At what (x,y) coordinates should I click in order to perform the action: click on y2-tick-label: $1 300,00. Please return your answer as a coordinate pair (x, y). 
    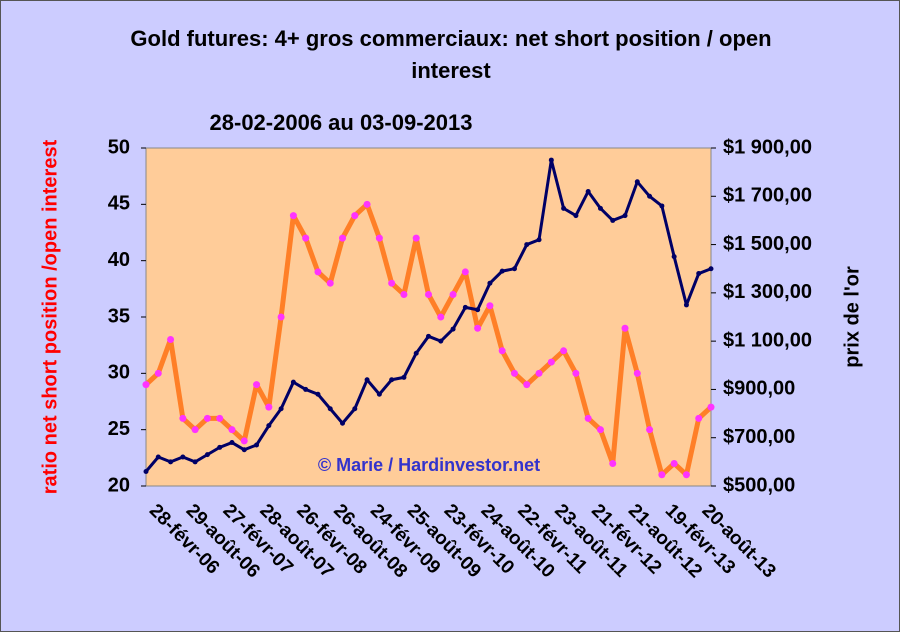
    Looking at the image, I should click on (767, 292).